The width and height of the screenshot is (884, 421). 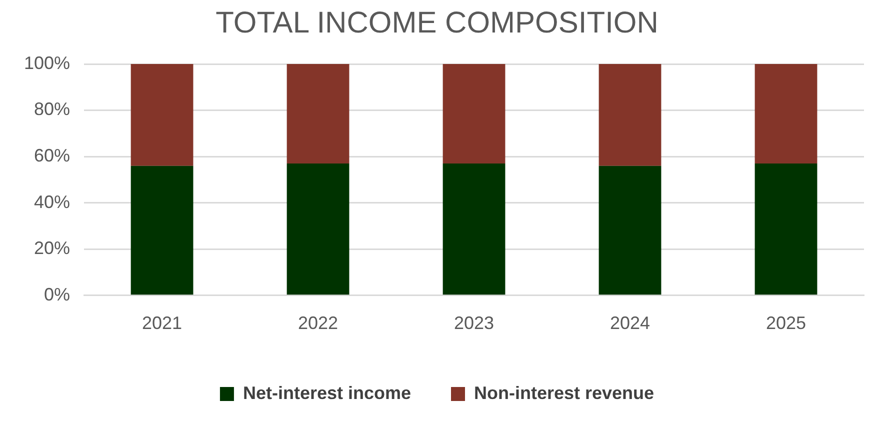 I want to click on x-tick-label: 2025, so click(x=786, y=323).